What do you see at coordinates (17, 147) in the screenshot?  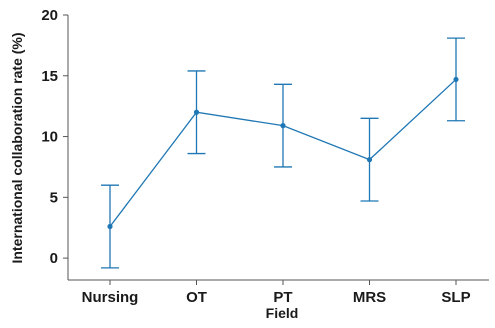 I see `y-axis-label: International collaboration rate (%)` at bounding box center [17, 147].